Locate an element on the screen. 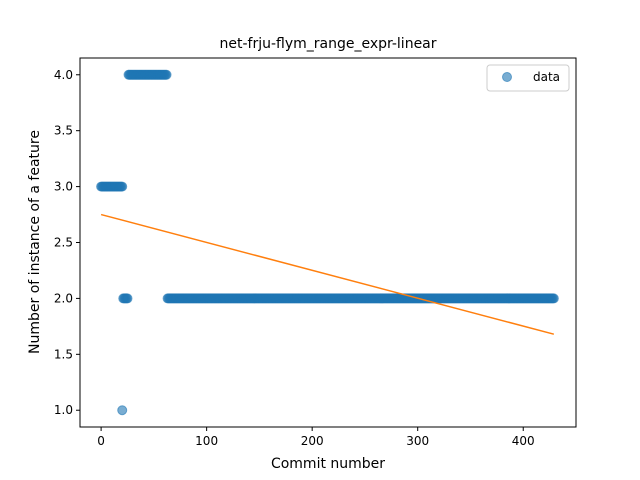 The width and height of the screenshot is (640, 480). y-tick-label: 4.0 is located at coordinates (63, 75).